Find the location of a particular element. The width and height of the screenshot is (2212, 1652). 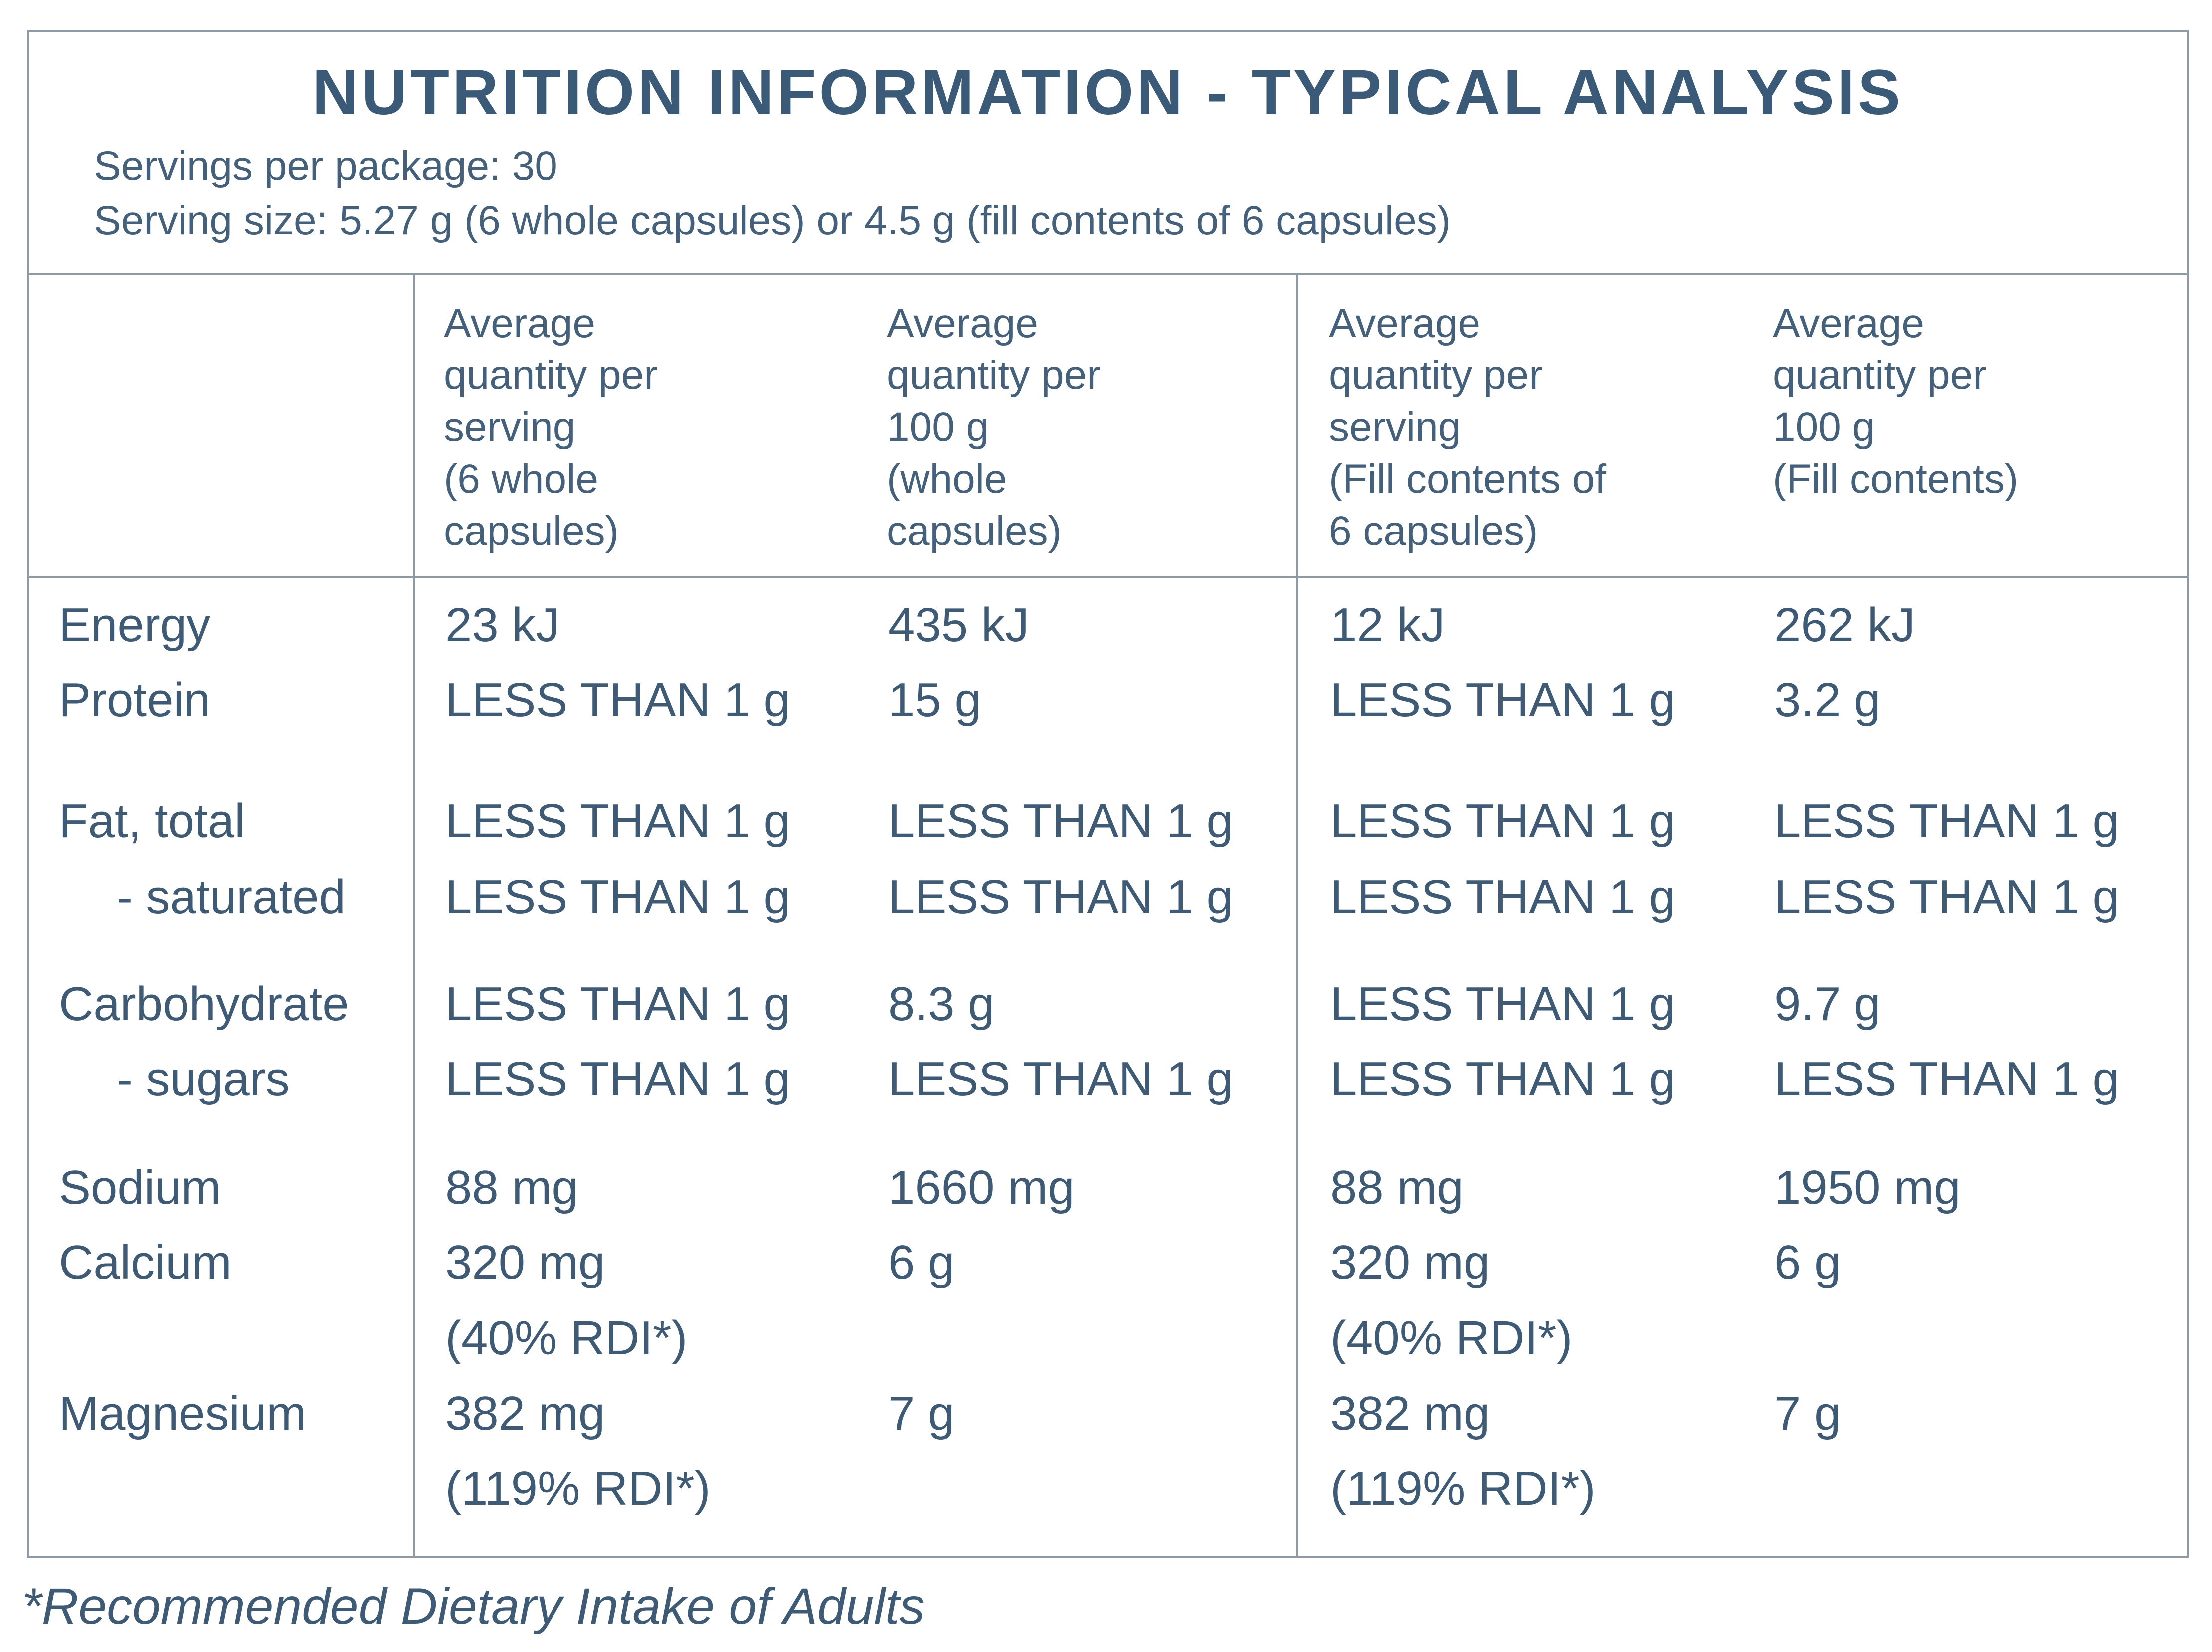

value-cell: 15 g is located at coordinates (934, 700).